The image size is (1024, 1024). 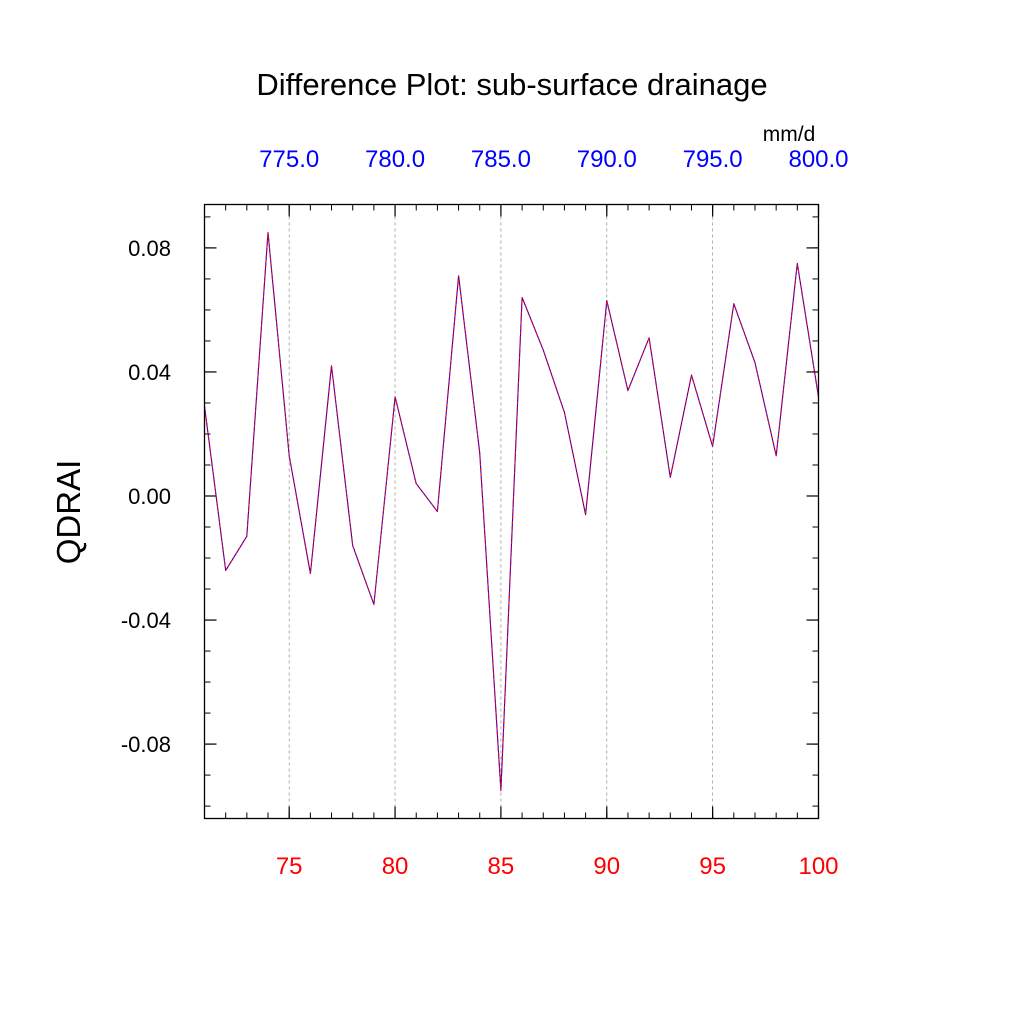 I want to click on y-tick-labels: 0.08 0.04 0.00 -0.04 -0.08, so click(x=146, y=496).